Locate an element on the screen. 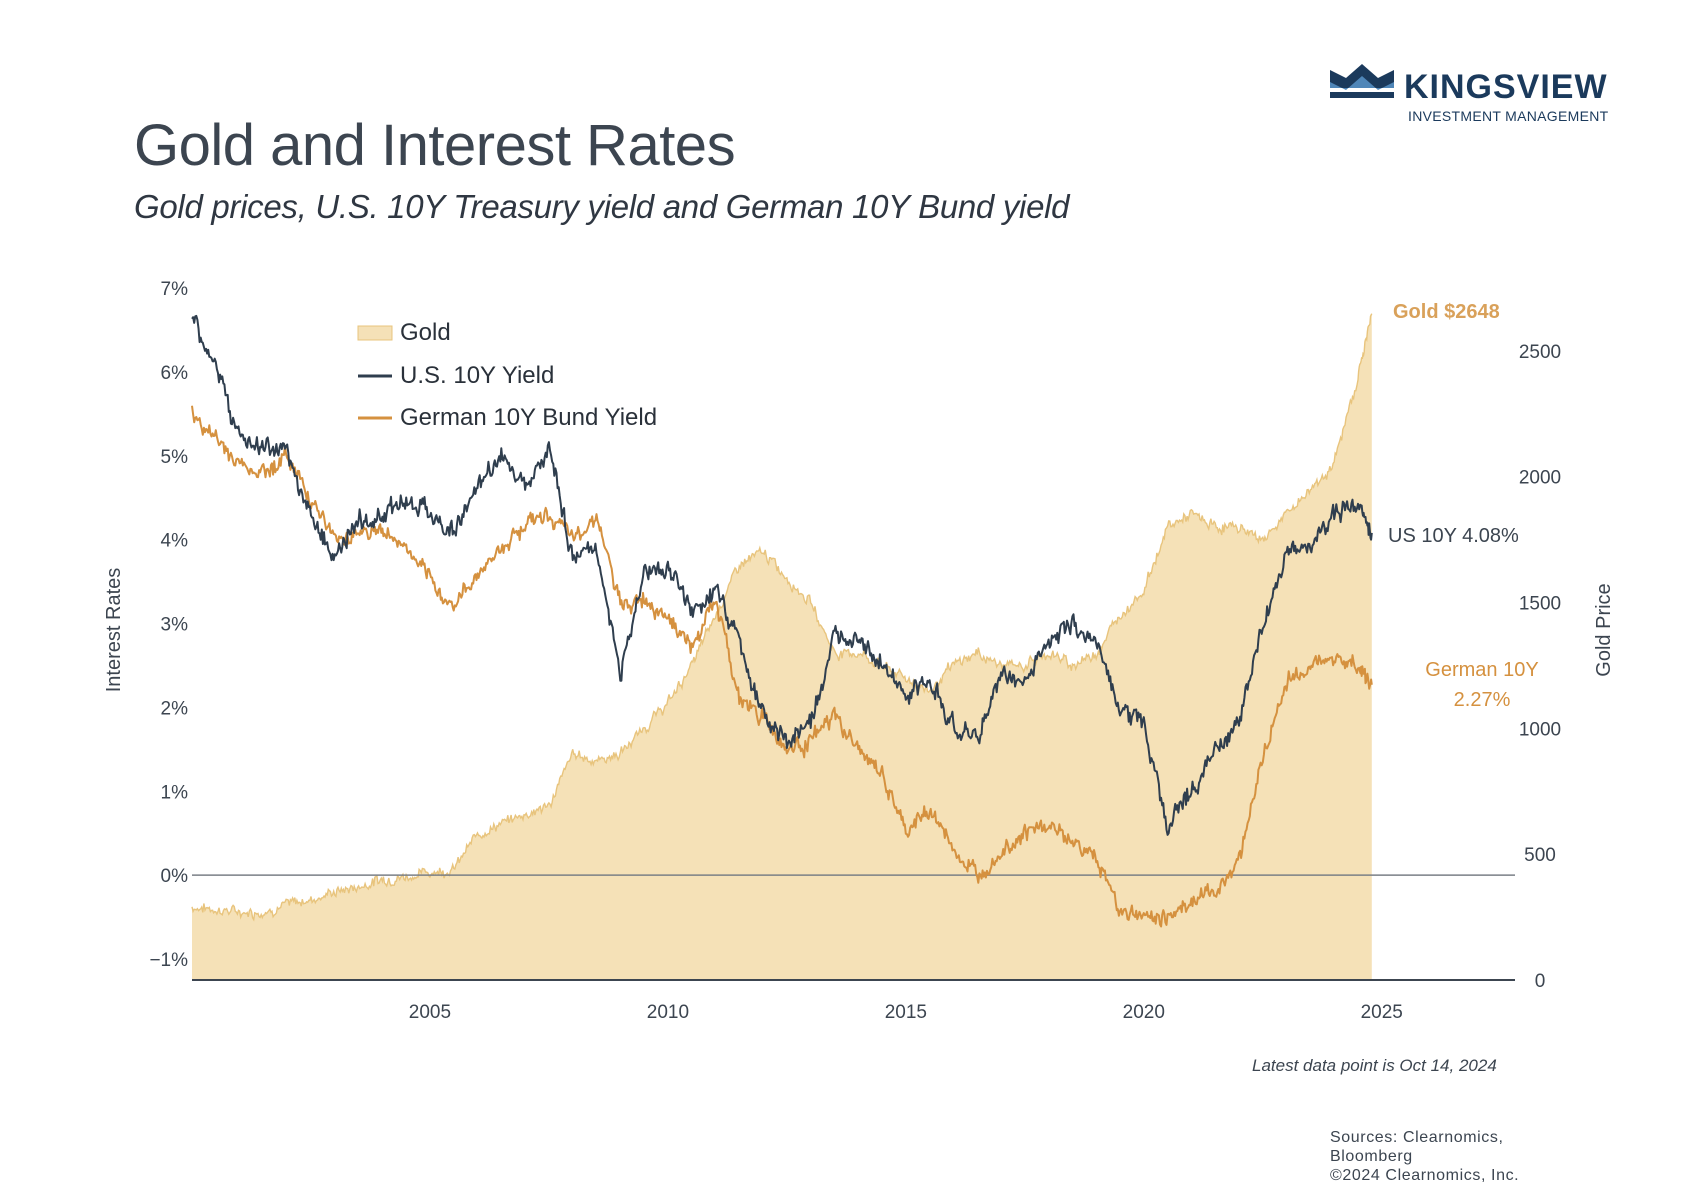 This screenshot has width=1704, height=1200. brand-logo: KINGSVIEW INVESTMENT MANAGEMENT is located at coordinates (1476, 97).